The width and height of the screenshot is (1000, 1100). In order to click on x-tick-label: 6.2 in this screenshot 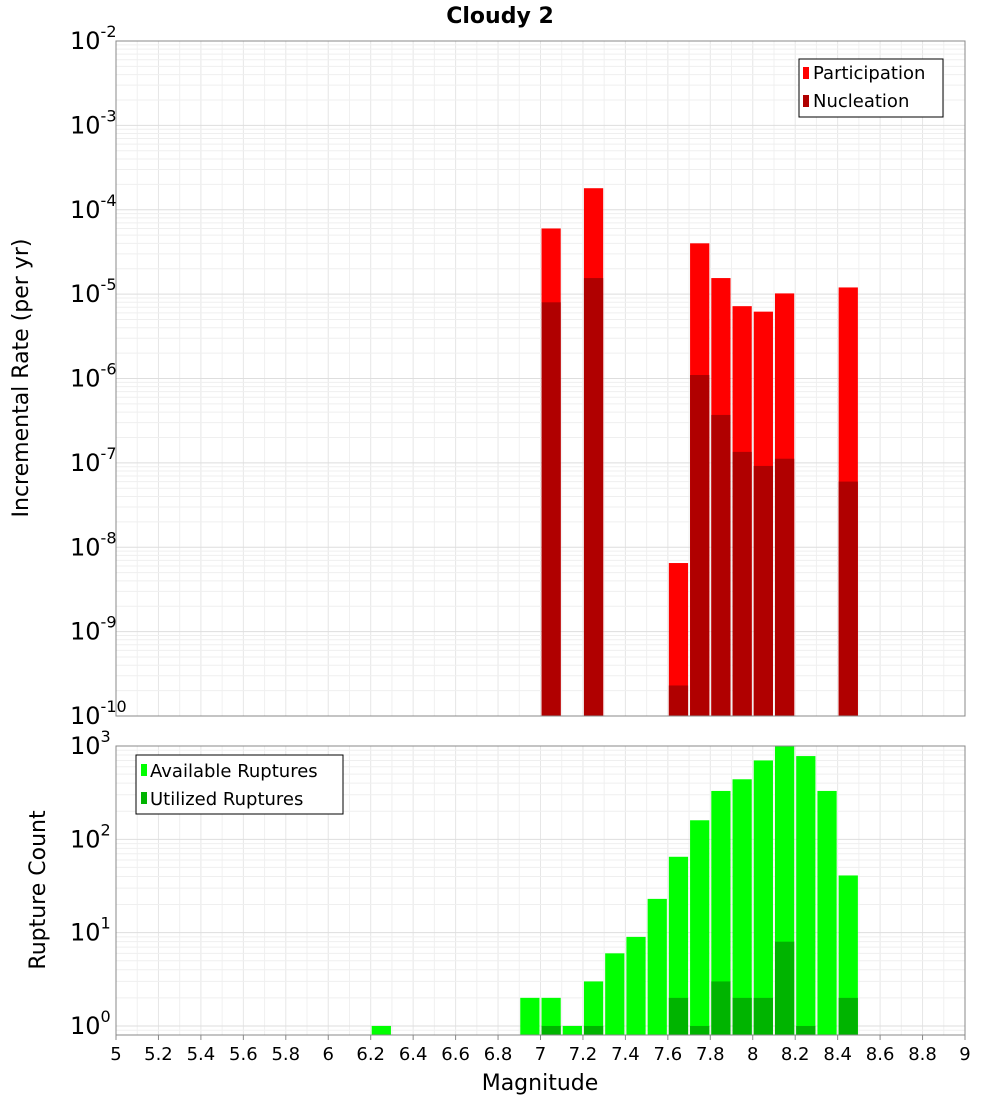, I will do `click(370, 1054)`.